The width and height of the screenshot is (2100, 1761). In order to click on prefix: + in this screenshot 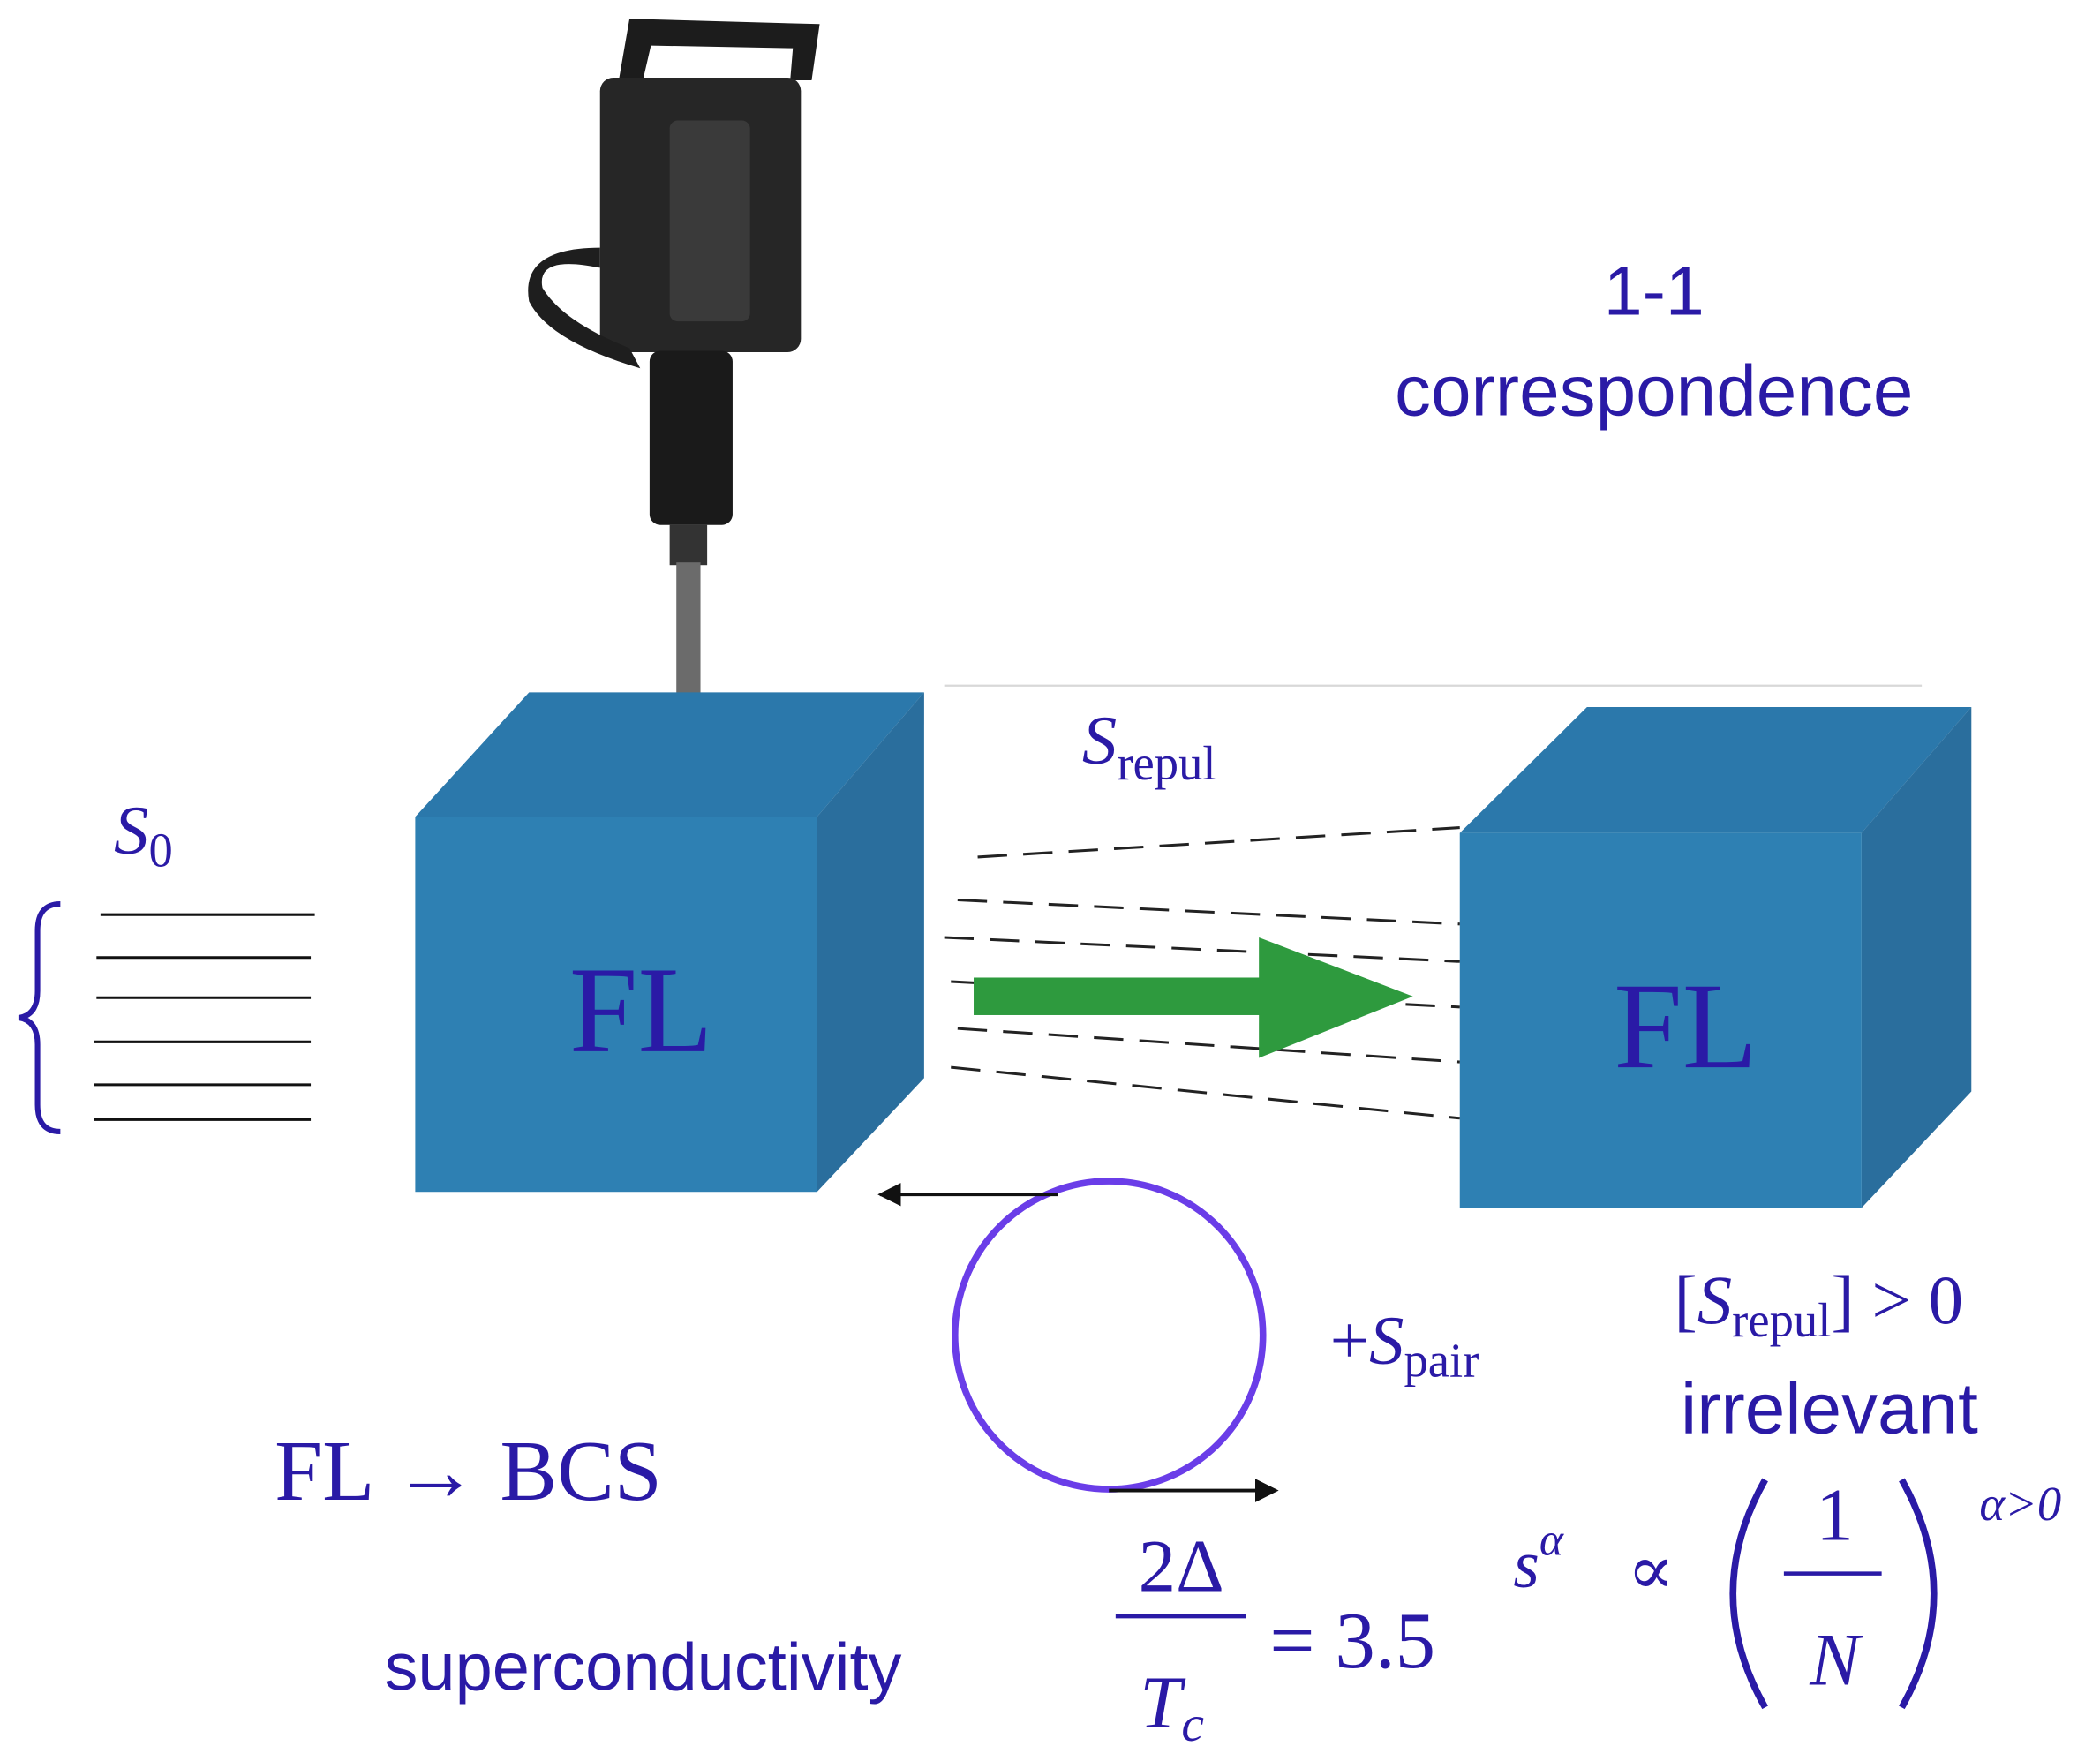, I will do `click(1349, 1340)`.